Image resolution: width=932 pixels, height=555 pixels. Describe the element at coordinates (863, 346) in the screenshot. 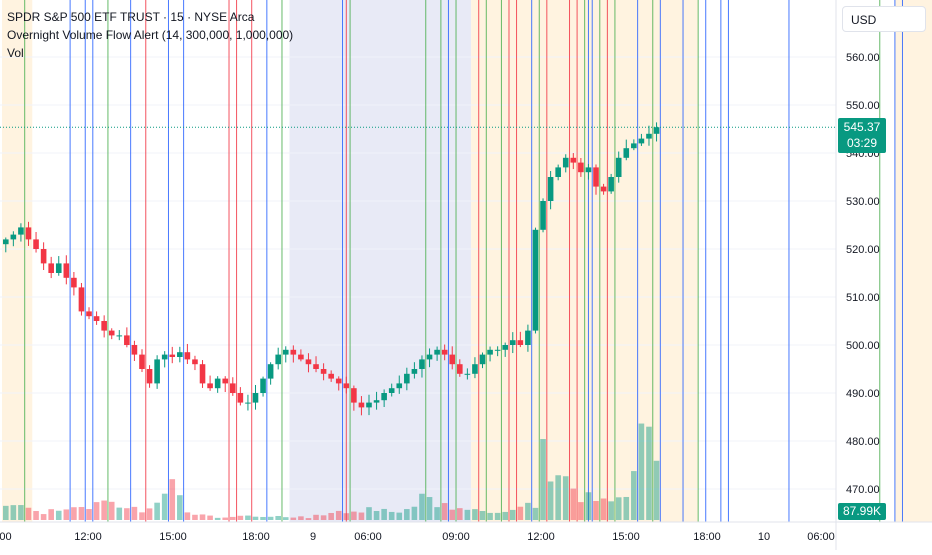

I see `y-tick-label-3: 500.00` at that location.